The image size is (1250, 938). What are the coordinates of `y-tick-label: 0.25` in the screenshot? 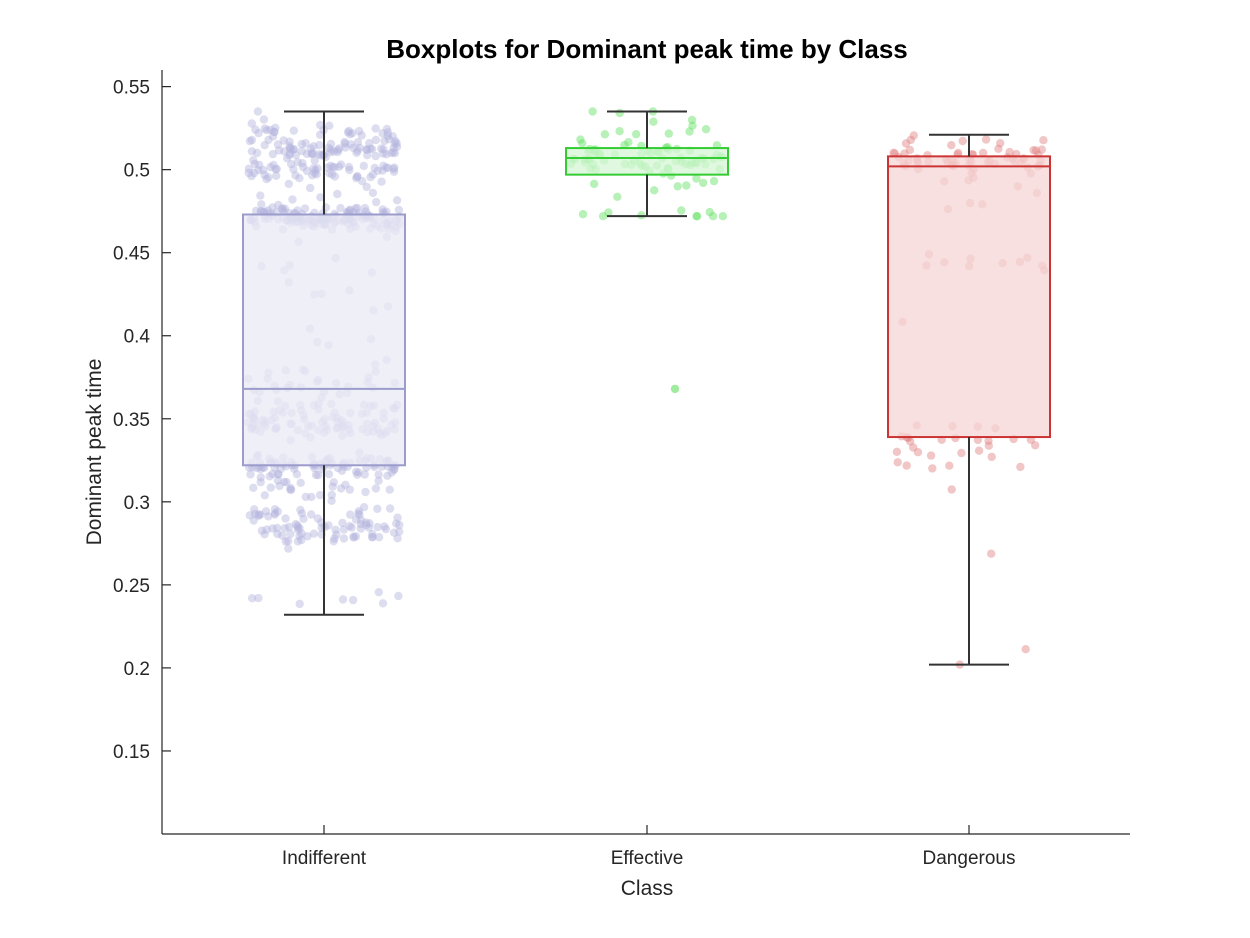 It's located at (131, 586).